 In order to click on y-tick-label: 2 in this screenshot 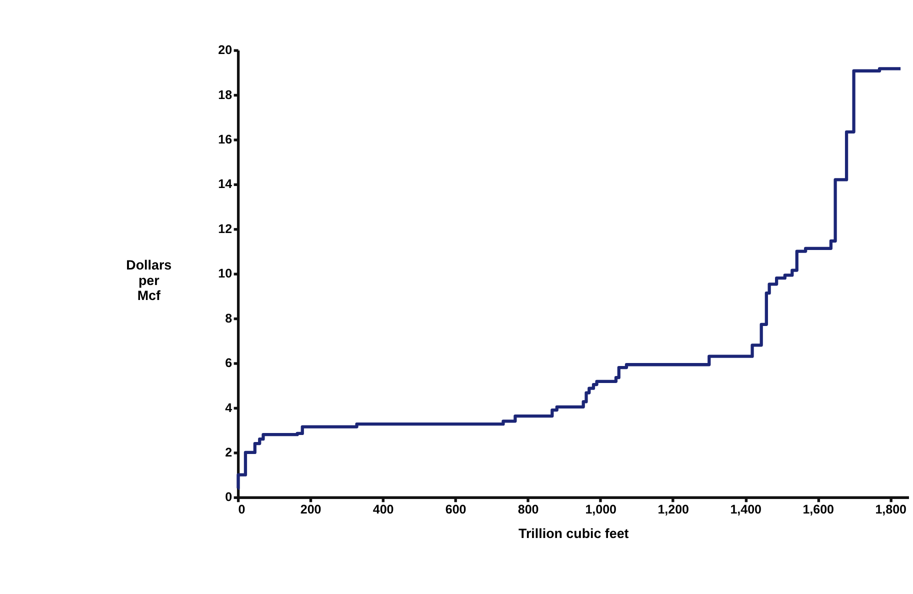, I will do `click(228, 453)`.